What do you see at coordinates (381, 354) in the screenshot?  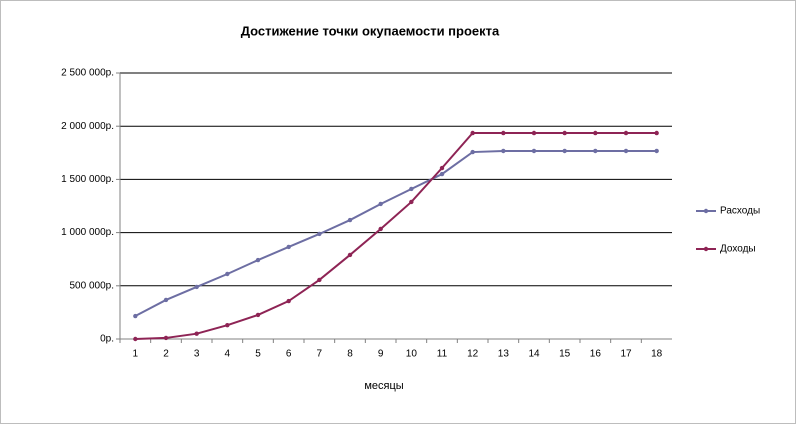 I see `x-tick-label: 9` at bounding box center [381, 354].